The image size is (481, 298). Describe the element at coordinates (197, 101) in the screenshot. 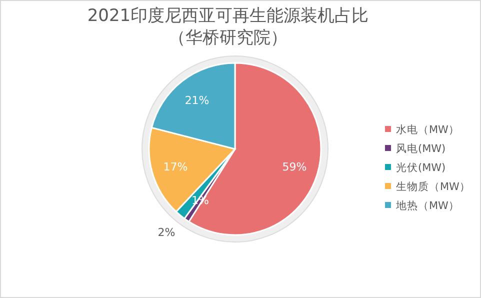

I see `data-label: 21%` at that location.